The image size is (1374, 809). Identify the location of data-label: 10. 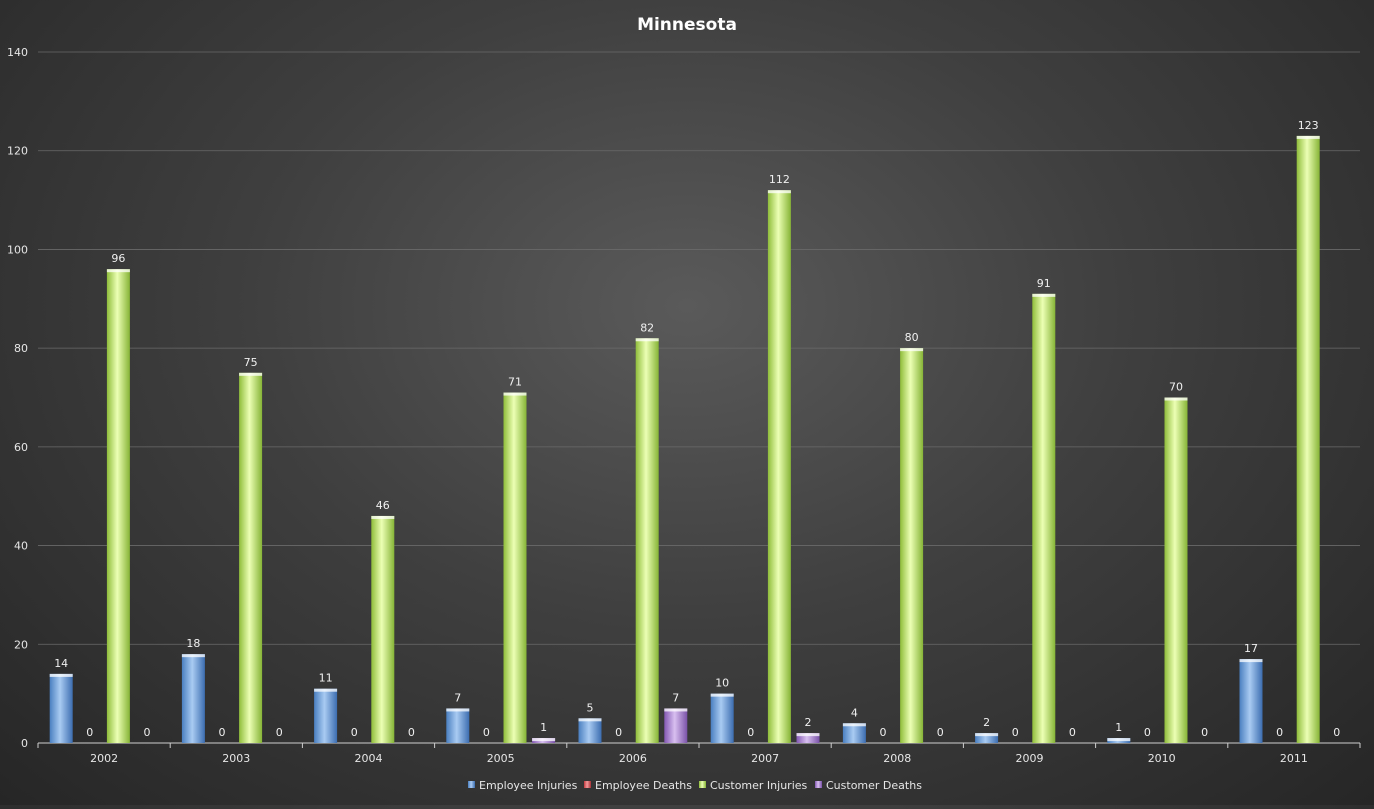
(722, 683).